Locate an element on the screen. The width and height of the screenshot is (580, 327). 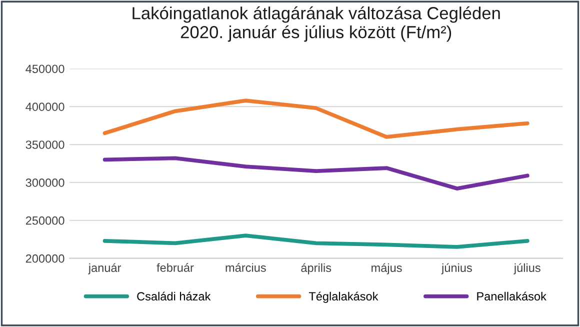
x-tick-label: január is located at coordinates (105, 268).